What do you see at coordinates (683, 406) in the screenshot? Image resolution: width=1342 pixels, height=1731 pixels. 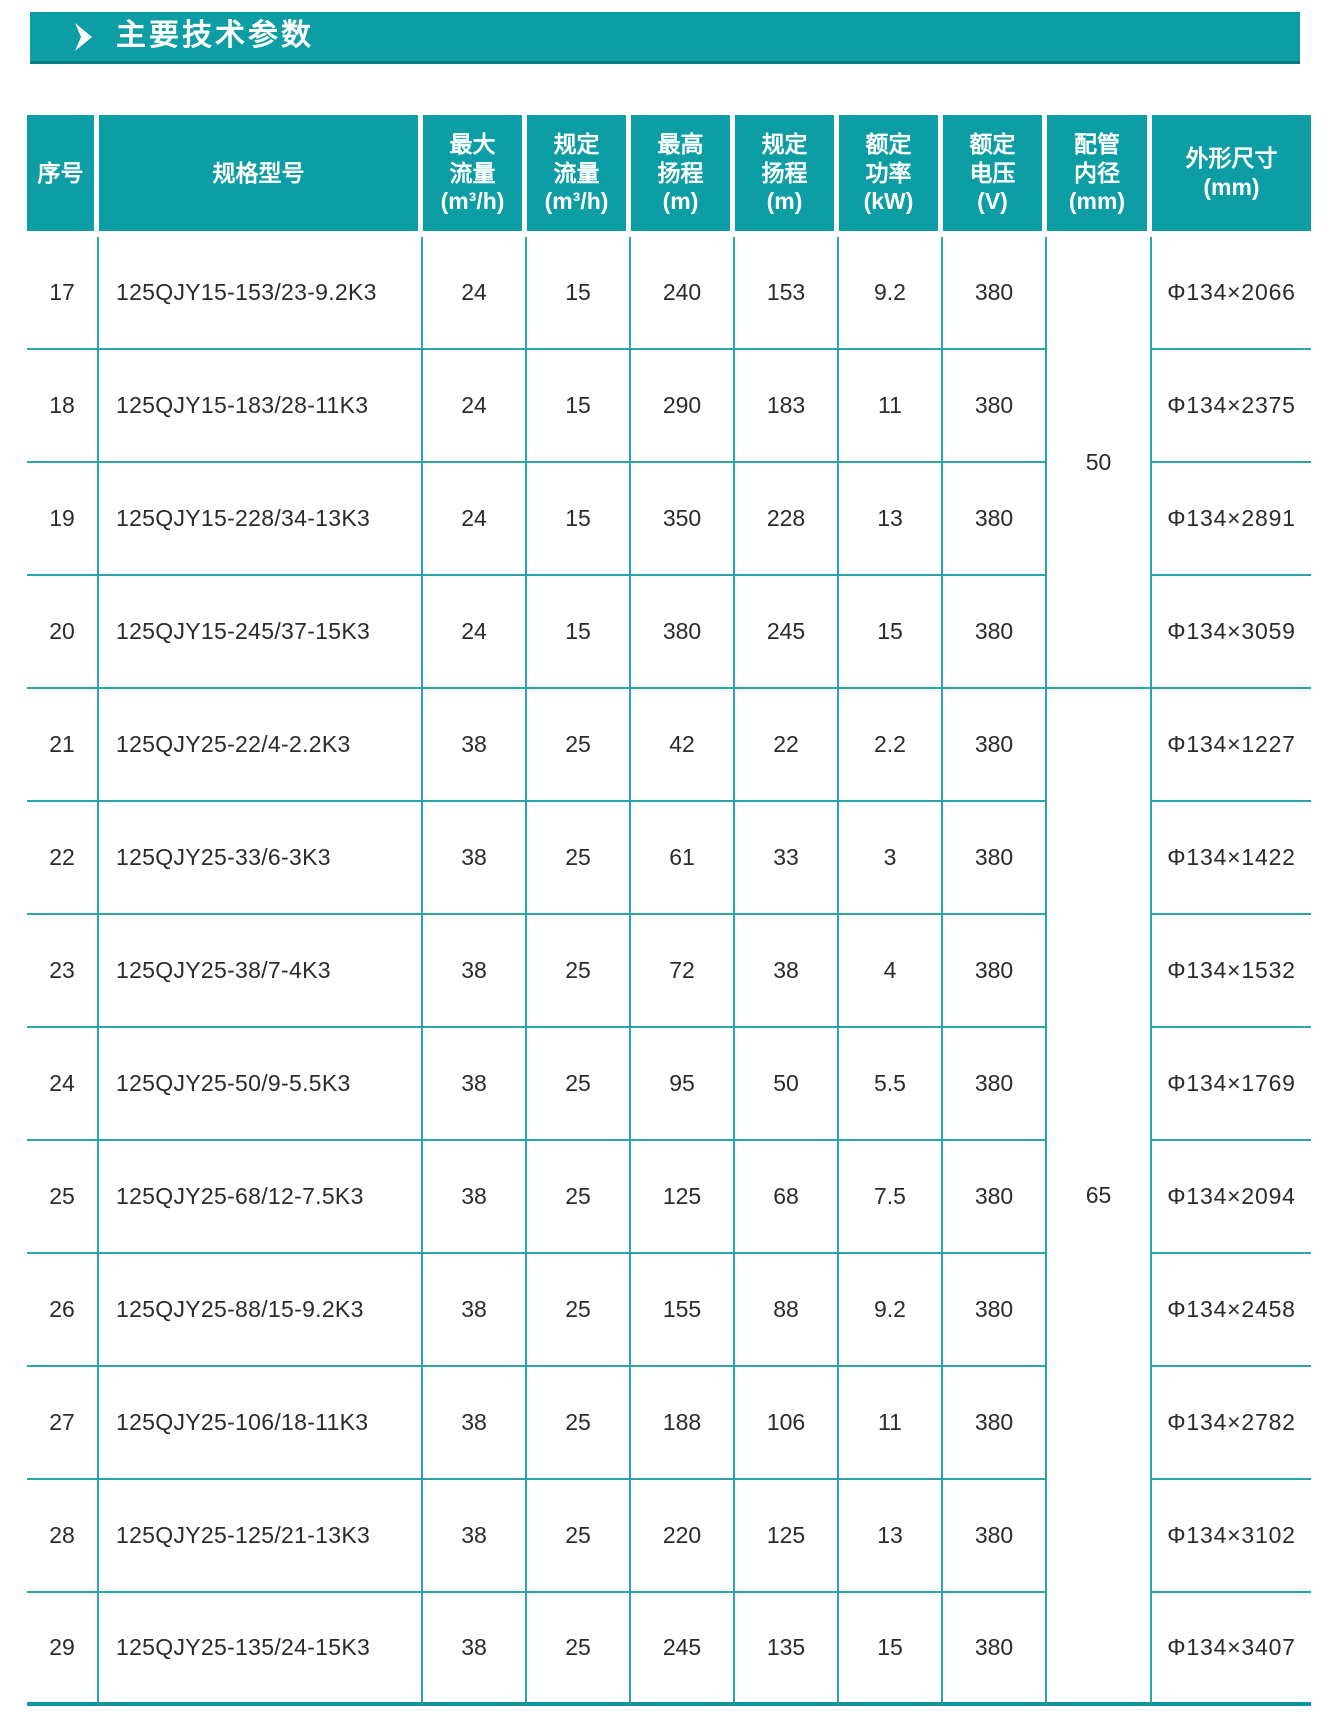 I see `max-head-cell: 290` at bounding box center [683, 406].